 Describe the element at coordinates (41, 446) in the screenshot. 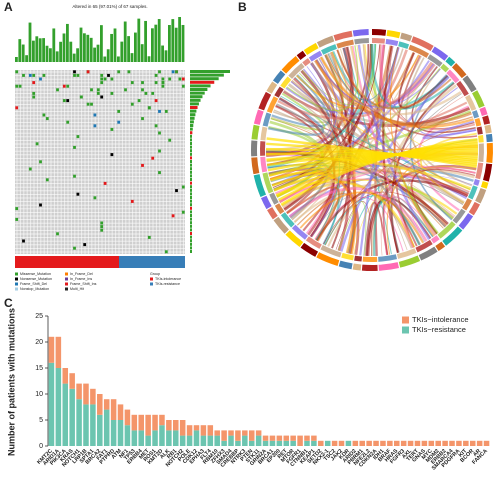

I see `y-tick-label: 0` at that location.